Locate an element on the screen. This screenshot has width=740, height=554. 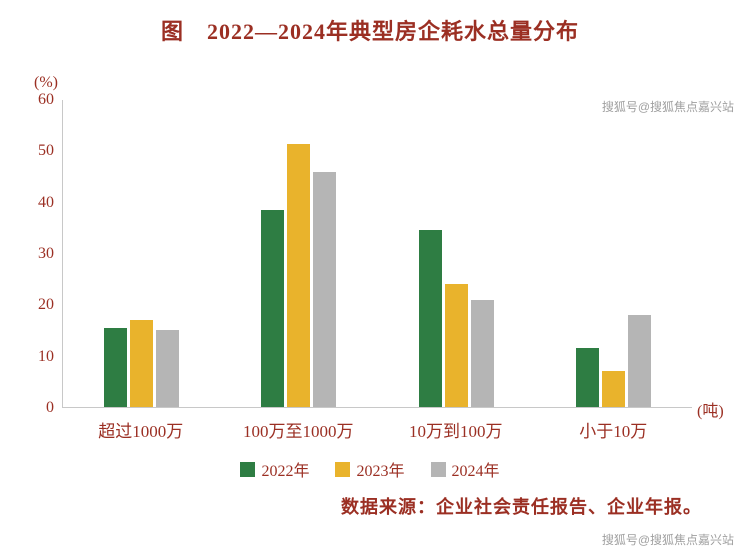
legend-item: 2023年 is located at coordinates (370, 469).